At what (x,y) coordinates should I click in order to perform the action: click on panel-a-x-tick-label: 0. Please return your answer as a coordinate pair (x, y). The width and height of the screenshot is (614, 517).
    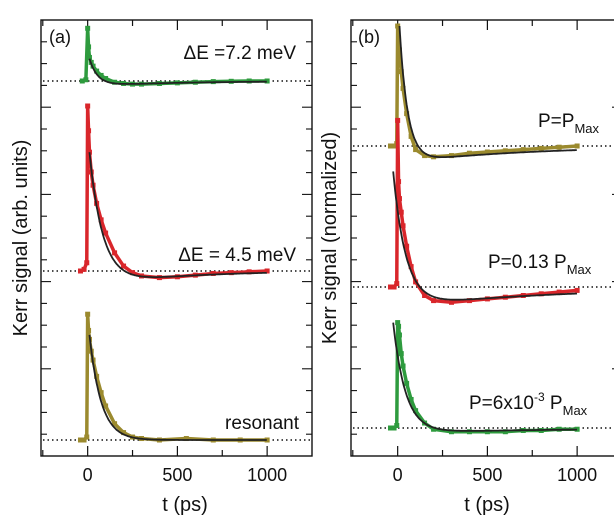
    Looking at the image, I should click on (88, 475).